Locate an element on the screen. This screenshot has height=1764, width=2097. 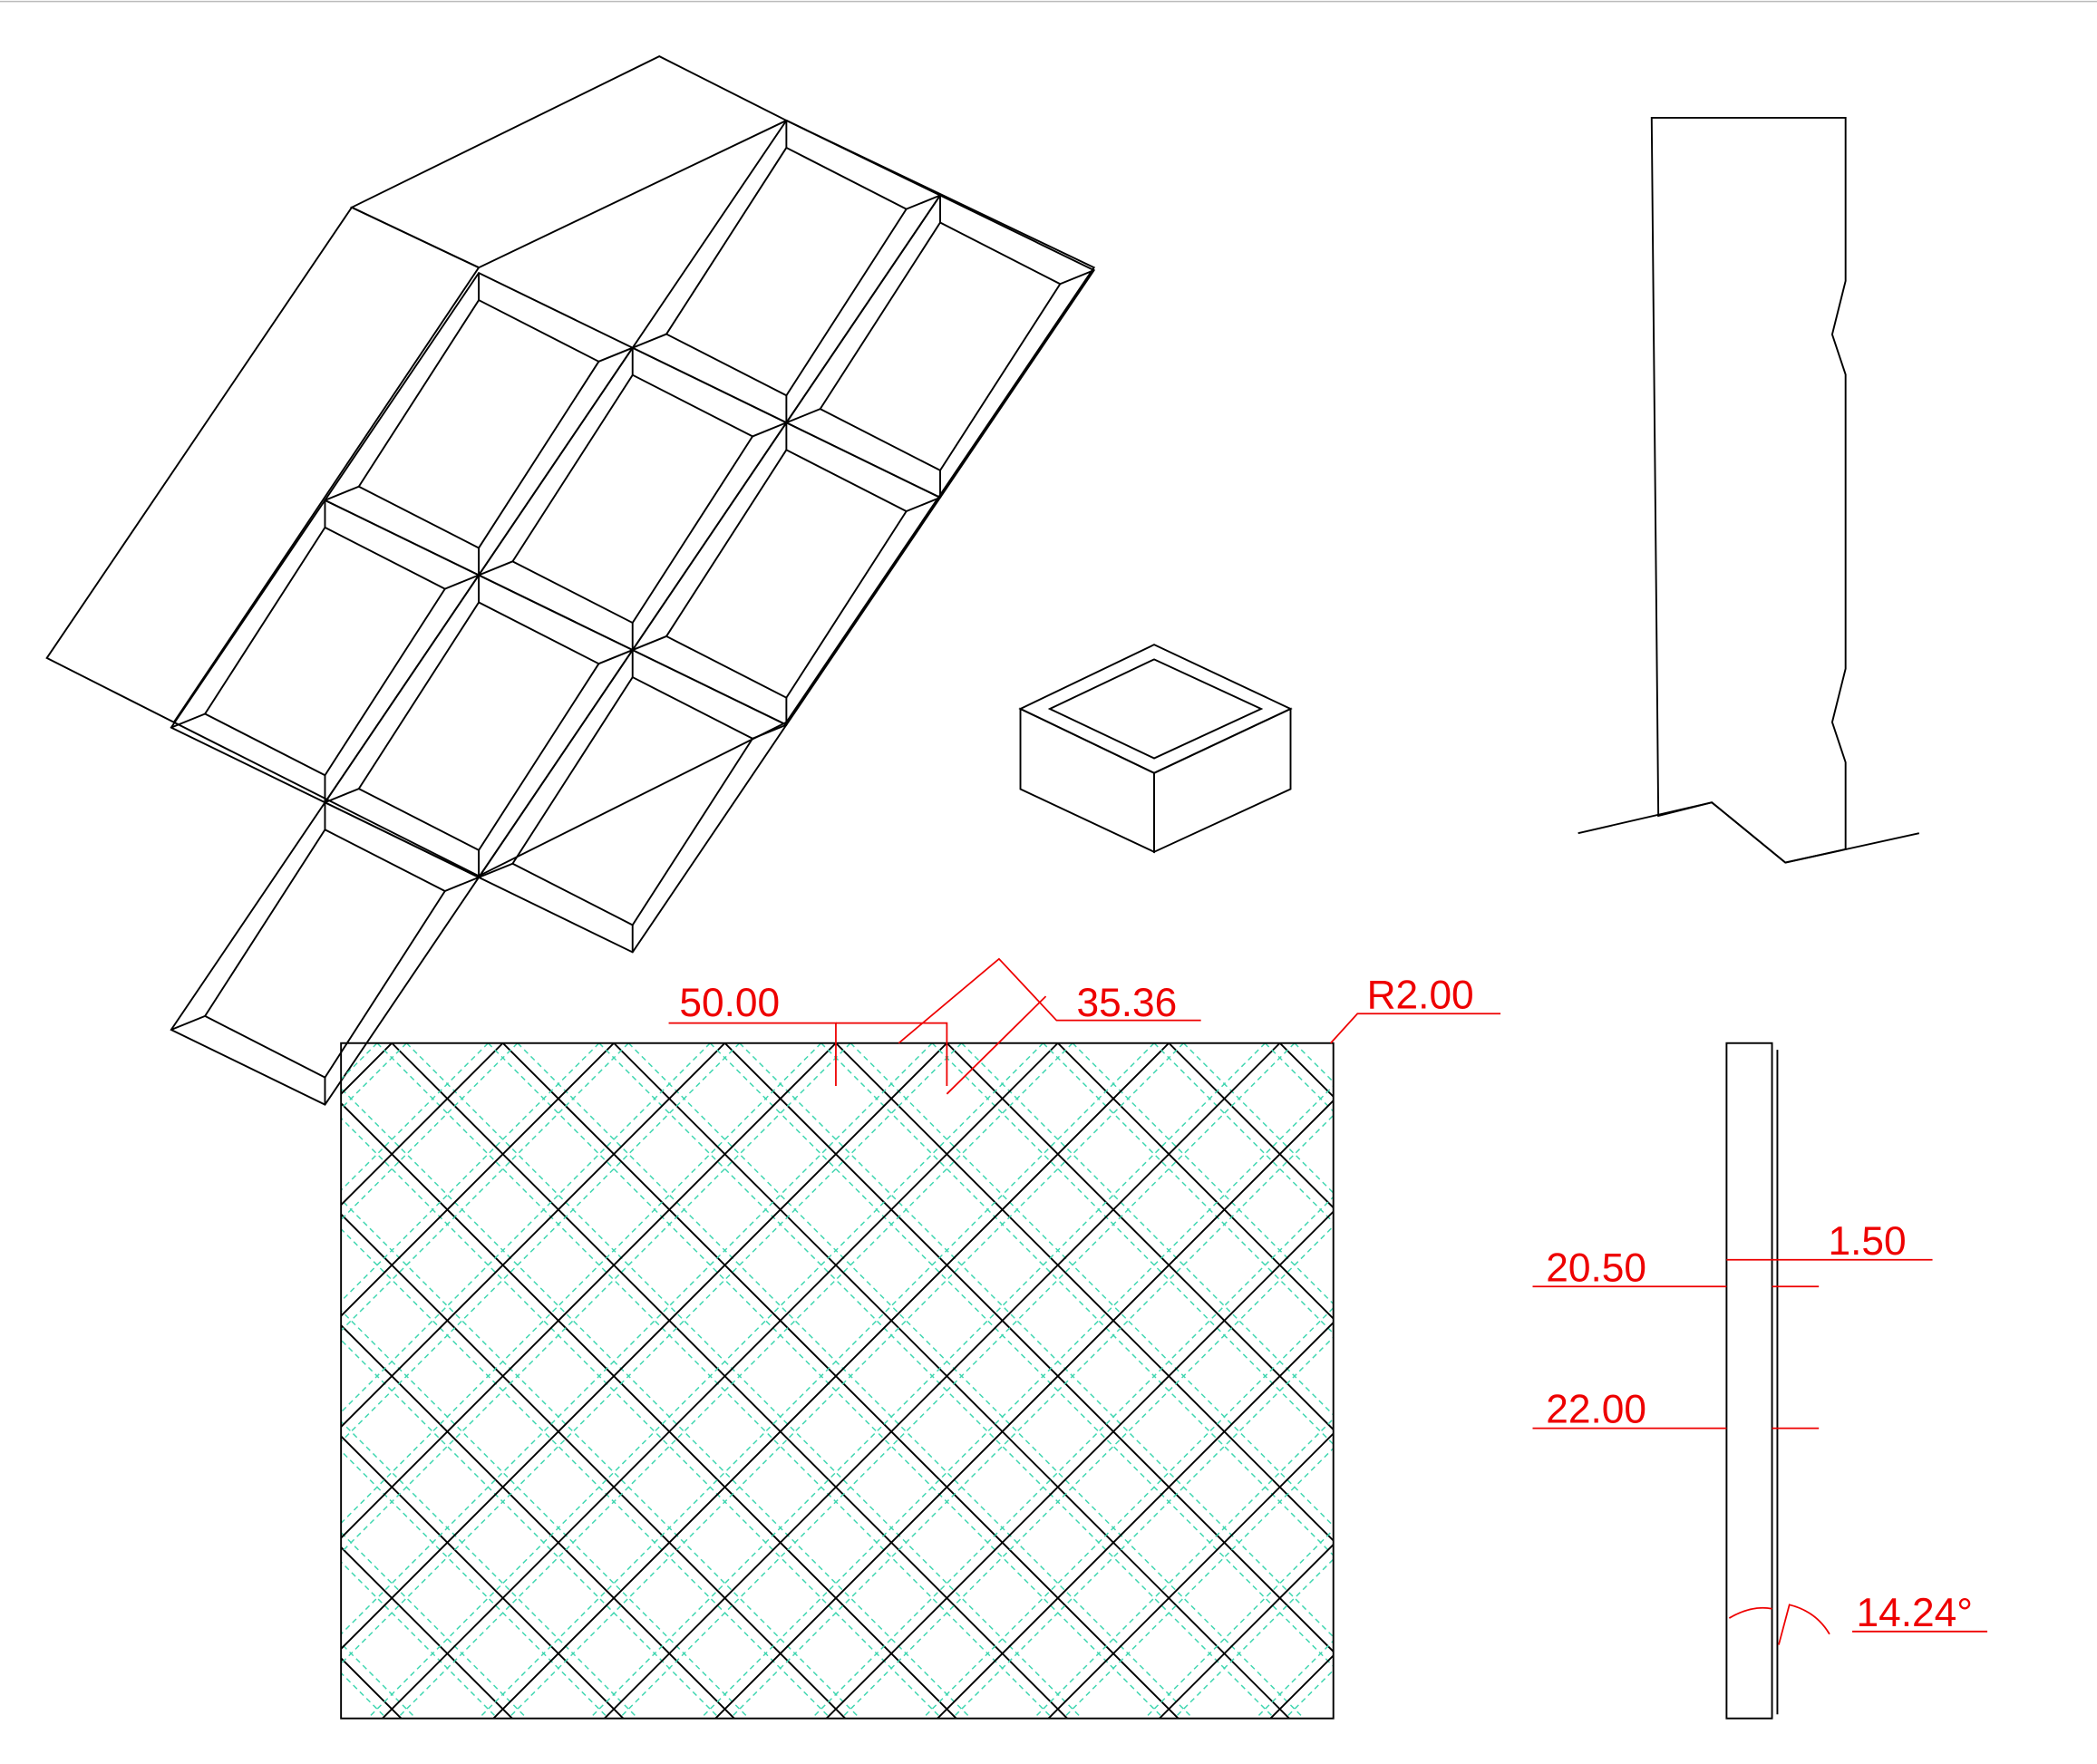
dim-text: 22.00 is located at coordinates (1596, 1410).